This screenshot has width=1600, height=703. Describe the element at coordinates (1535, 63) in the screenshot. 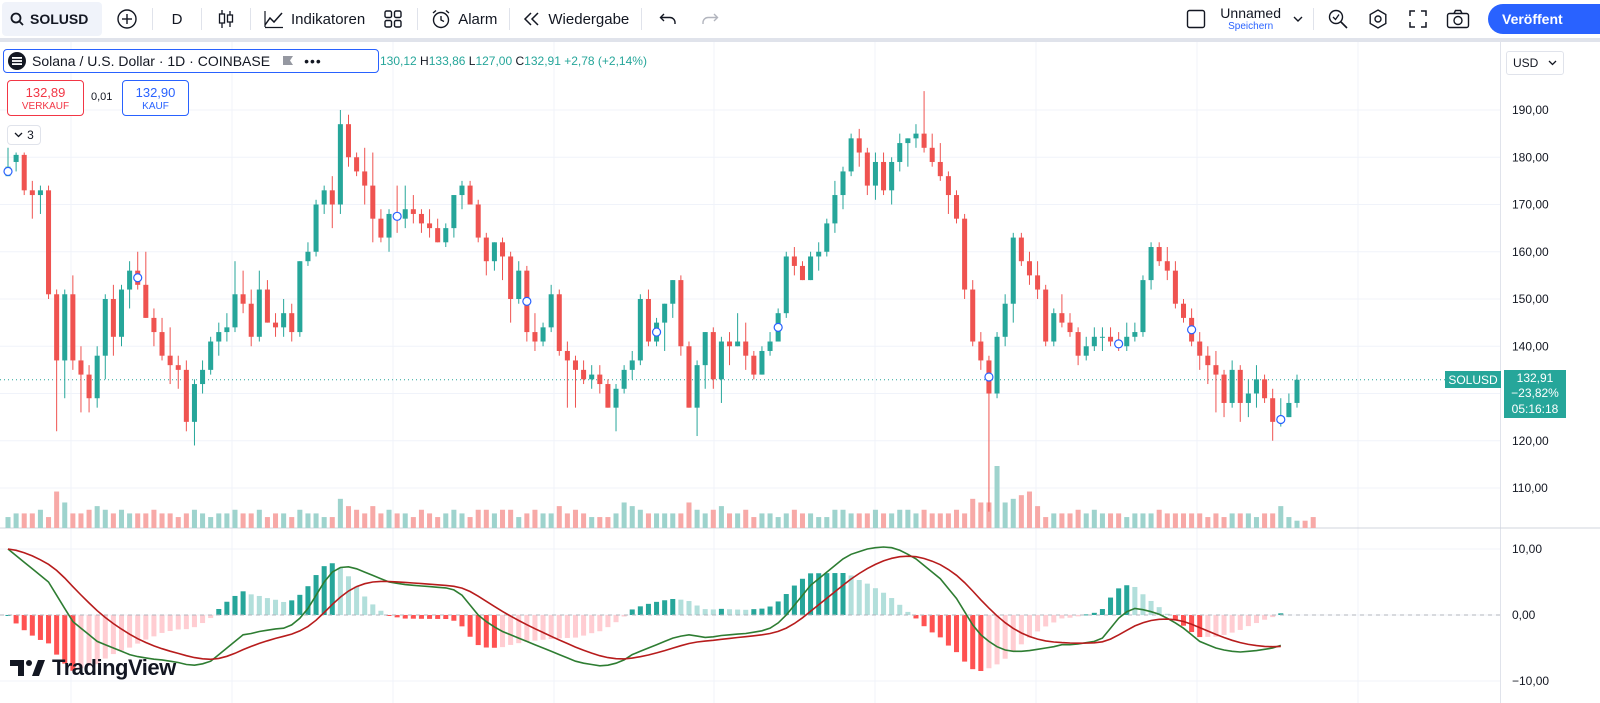

I see `currency-selector: USD` at that location.